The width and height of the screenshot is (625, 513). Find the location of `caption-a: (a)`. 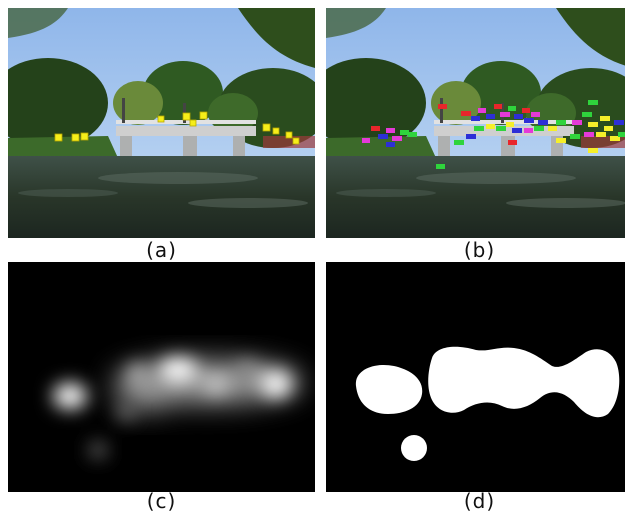

caption-a: (a) is located at coordinates (161, 250).